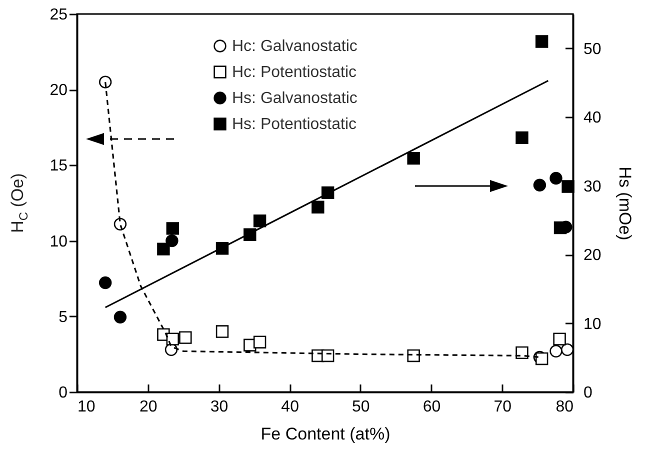 The height and width of the screenshot is (464, 660). Describe the element at coordinates (148, 407) in the screenshot. I see `x-tick-label: 20` at that location.